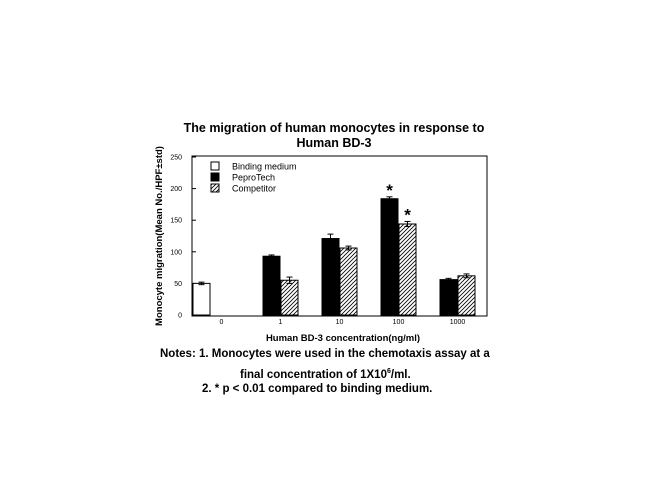 The width and height of the screenshot is (650, 502). Describe the element at coordinates (215, 188) in the screenshot. I see `legend-swatch-competitor` at that location.